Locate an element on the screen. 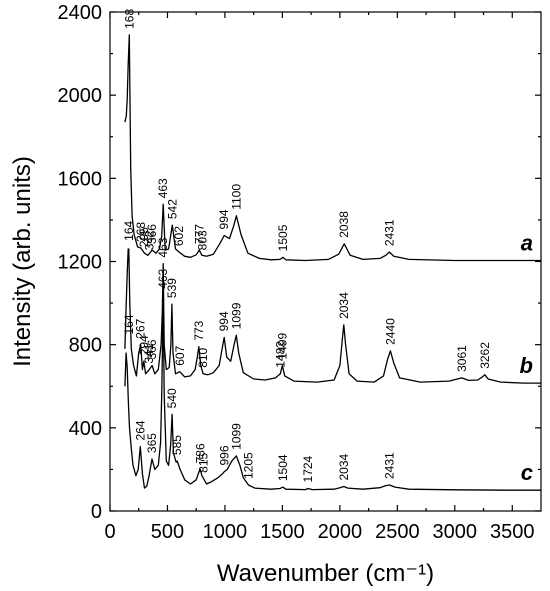  x-axis-title: Wavenumber (cm⁻¹) is located at coordinates (325, 573).